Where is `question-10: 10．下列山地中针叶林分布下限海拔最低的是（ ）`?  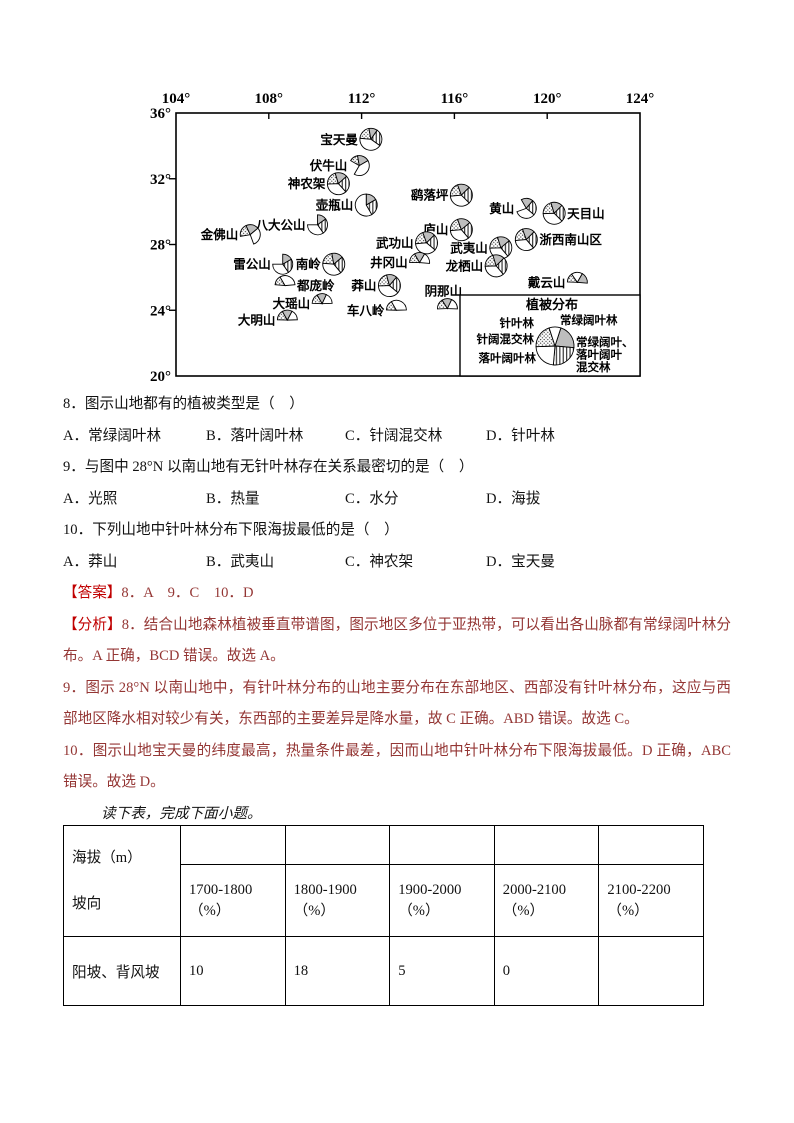
question-10: 10．下列山地中针叶林分布下限海拔最低的是（ ） is located at coordinates (231, 530).